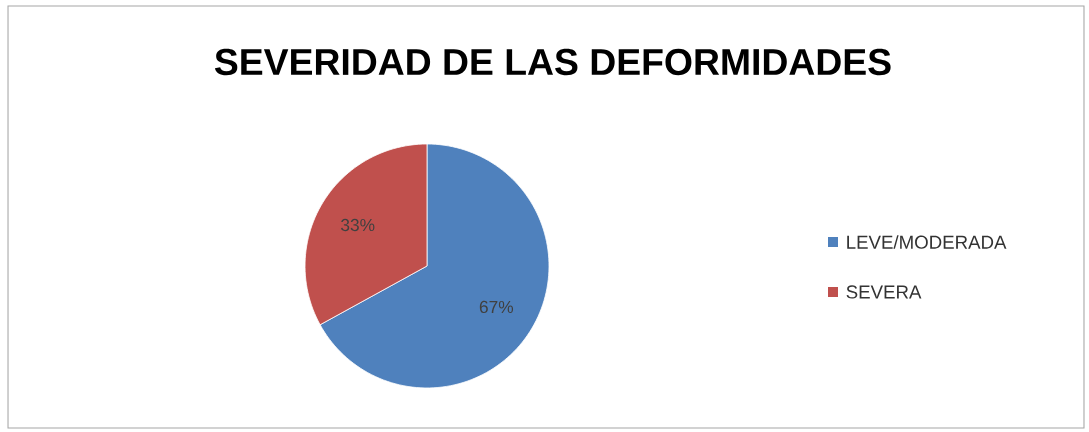  Describe the element at coordinates (496, 307) in the screenshot. I see `data-label: 67%` at that location.